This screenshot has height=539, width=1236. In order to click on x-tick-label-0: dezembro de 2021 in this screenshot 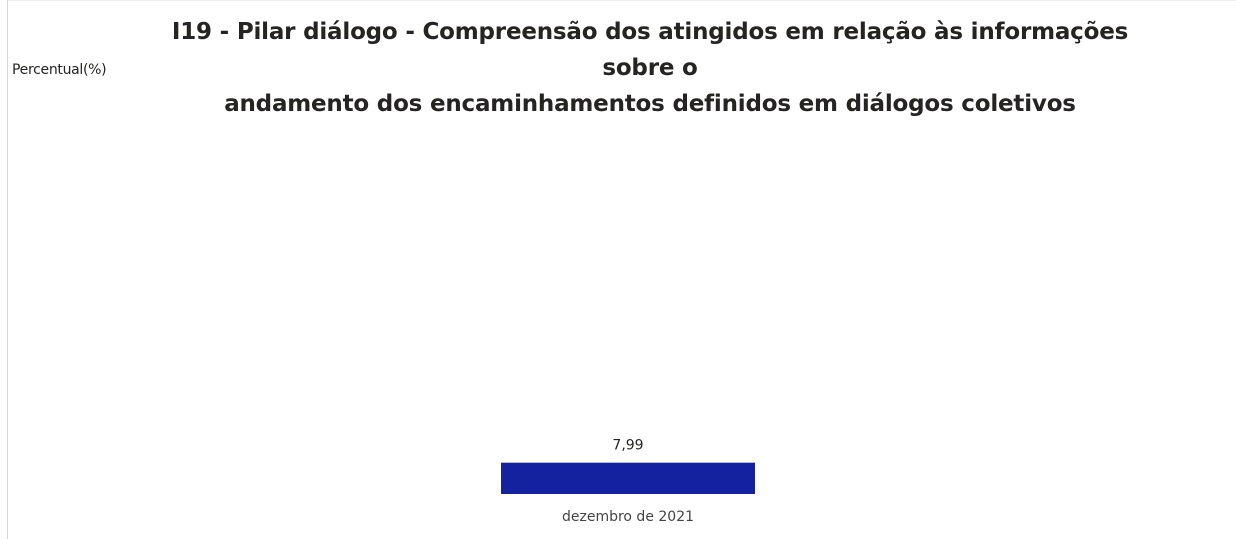, I will do `click(628, 517)`.